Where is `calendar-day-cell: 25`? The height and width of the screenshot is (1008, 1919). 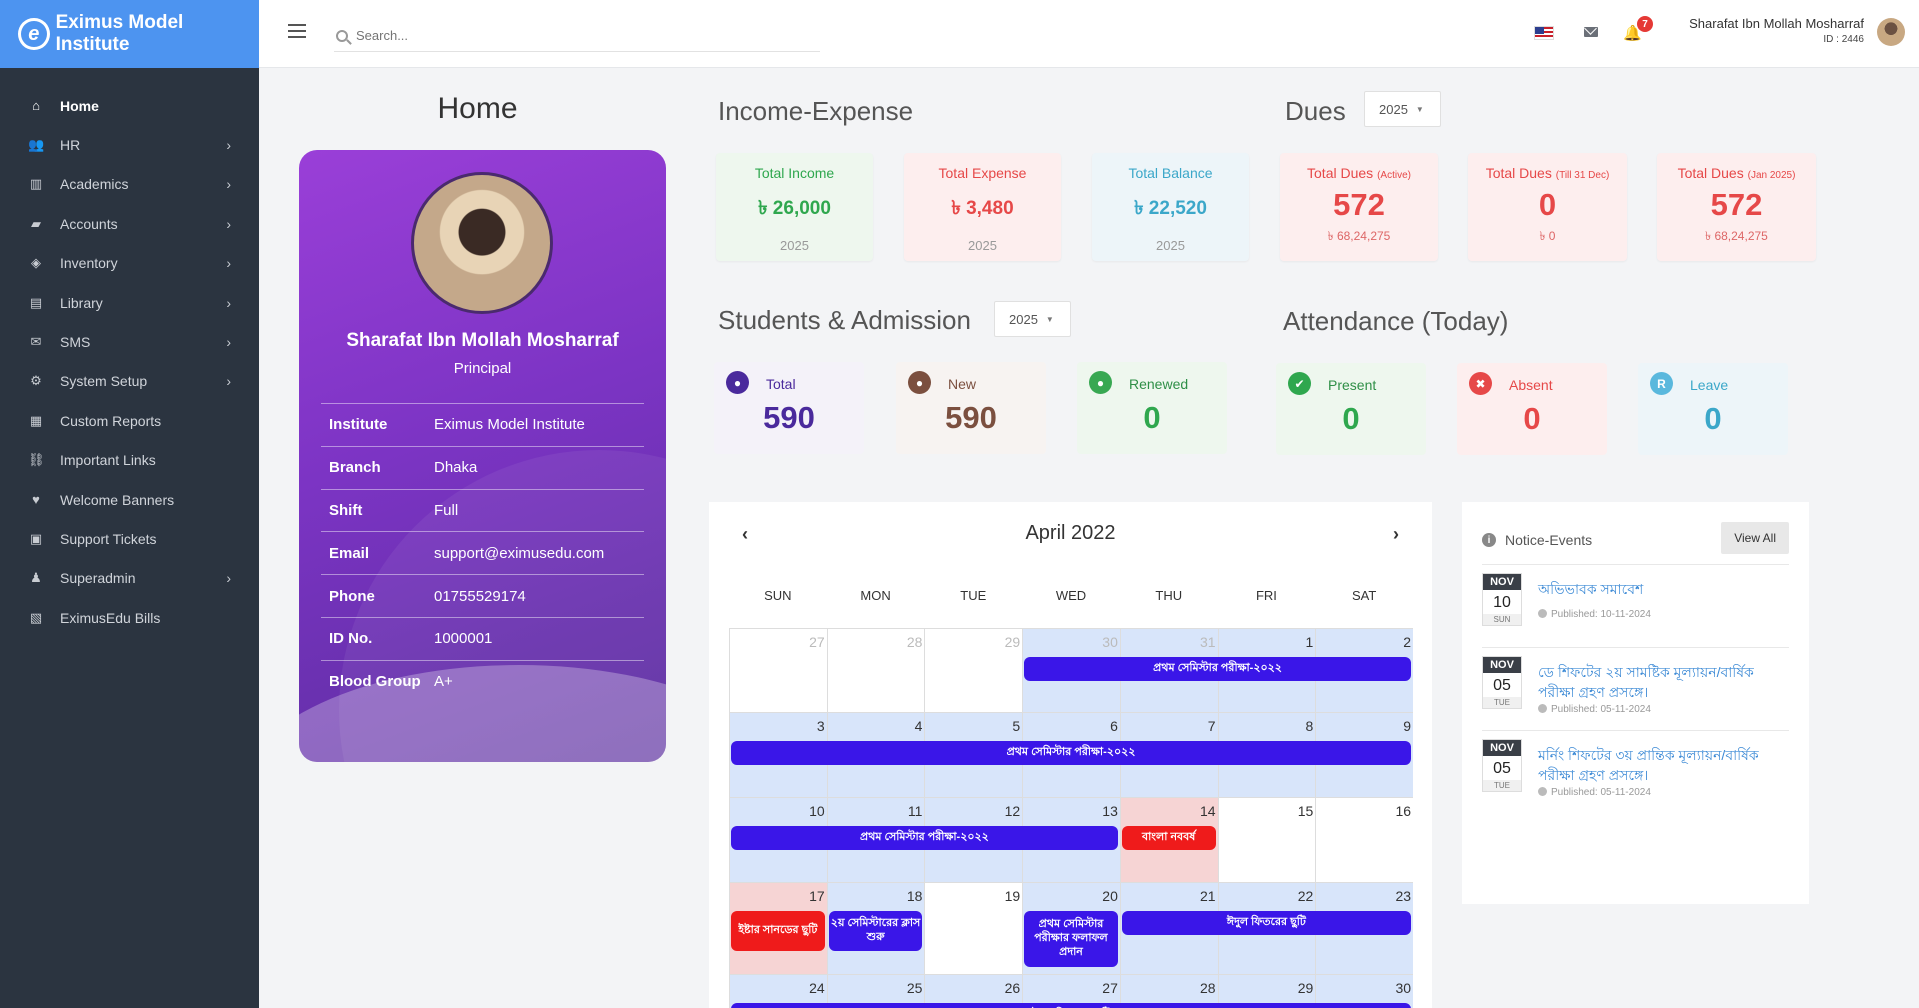 calendar-day-cell: 25 is located at coordinates (875, 991).